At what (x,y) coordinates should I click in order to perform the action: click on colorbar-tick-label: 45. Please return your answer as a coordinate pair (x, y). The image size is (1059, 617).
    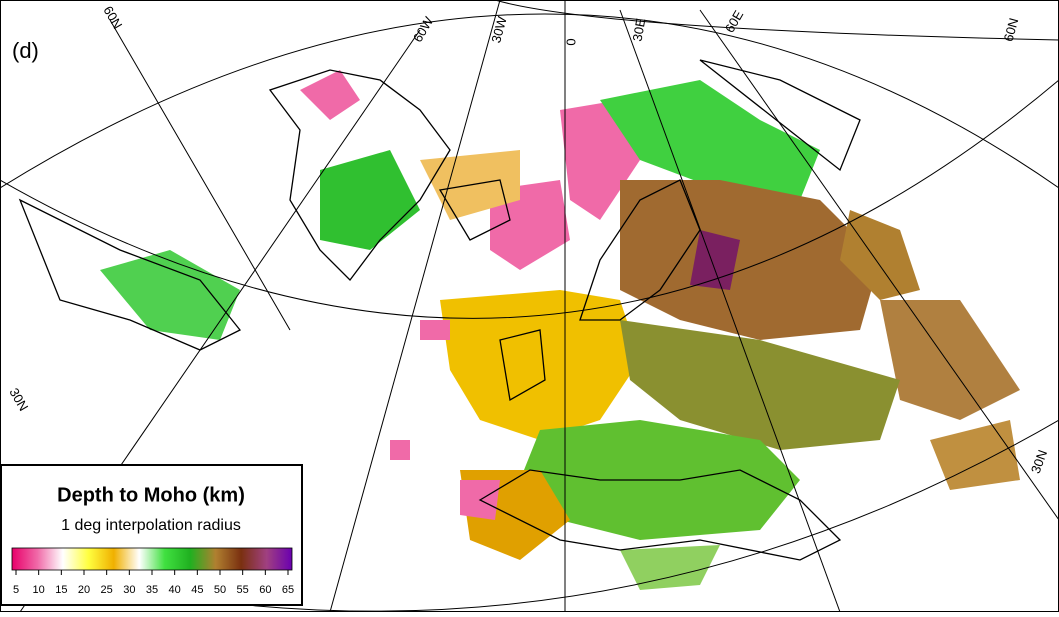
    Looking at the image, I should click on (197, 590).